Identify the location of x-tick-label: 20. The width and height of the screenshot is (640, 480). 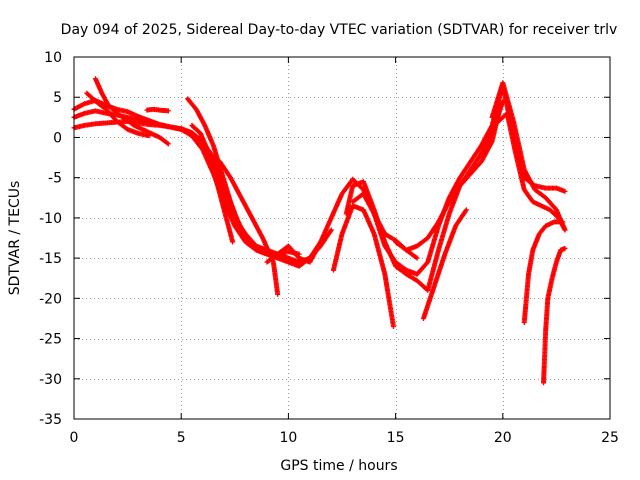
(503, 438).